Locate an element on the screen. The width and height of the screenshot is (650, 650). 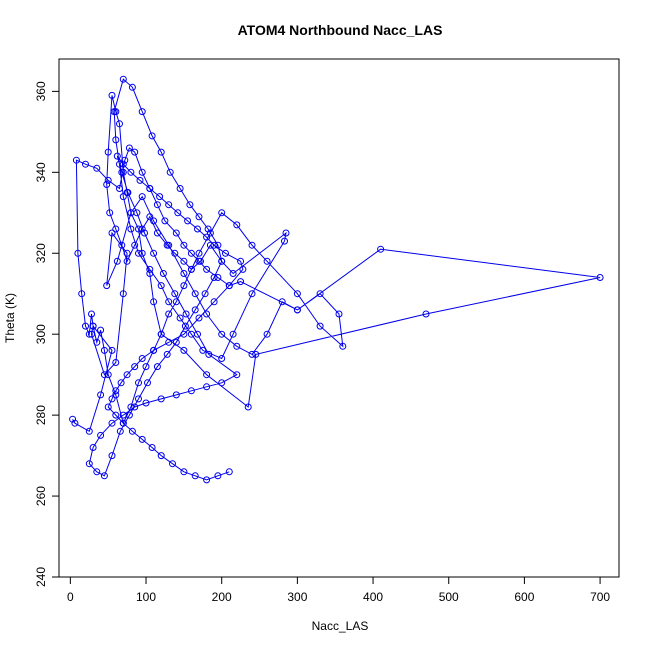
x-tick-label: 500 is located at coordinates (449, 597).